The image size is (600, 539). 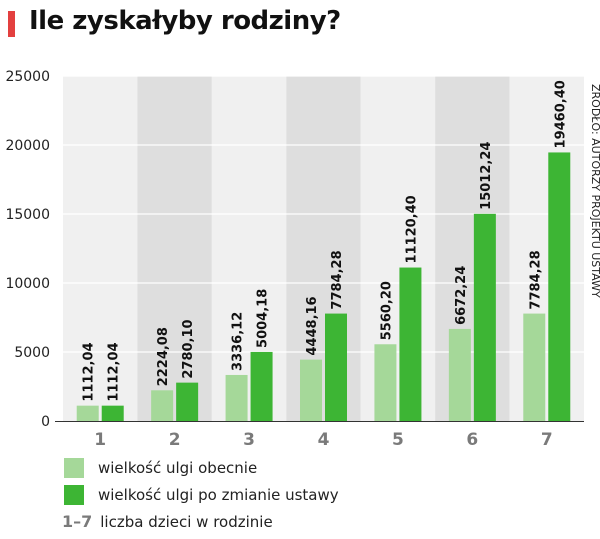 What do you see at coordinates (547, 440) in the screenshot?
I see `x-tick-label: 7` at bounding box center [547, 440].